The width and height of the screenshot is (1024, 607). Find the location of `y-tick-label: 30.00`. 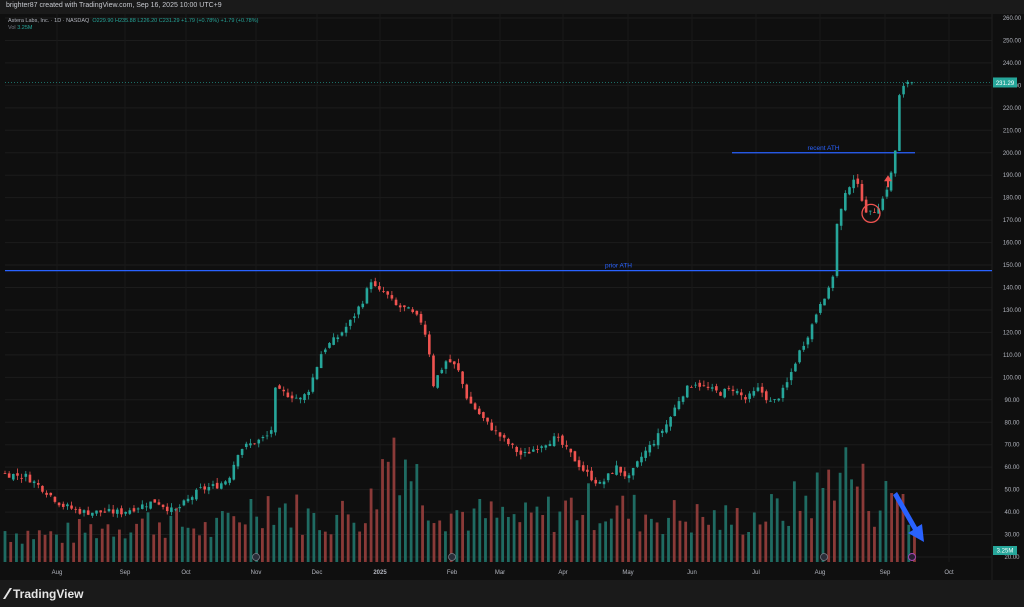

y-tick-label: 30.00 is located at coordinates (1012, 536).